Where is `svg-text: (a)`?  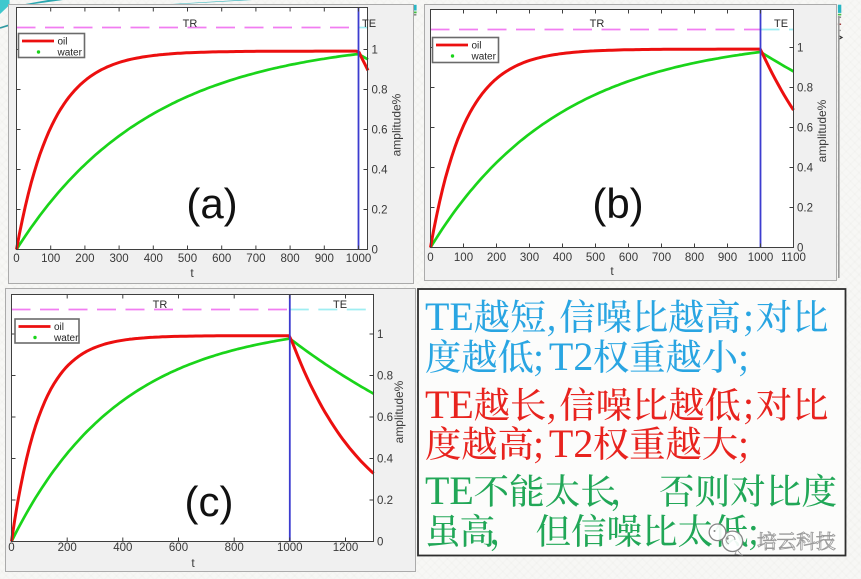 svg-text: (a) is located at coordinates (211, 203).